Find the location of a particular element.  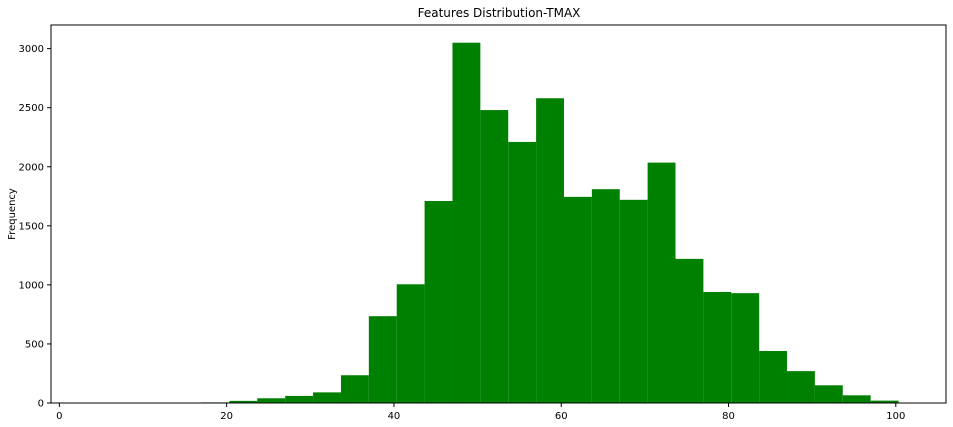

x-tick-label: 80 is located at coordinates (728, 416).